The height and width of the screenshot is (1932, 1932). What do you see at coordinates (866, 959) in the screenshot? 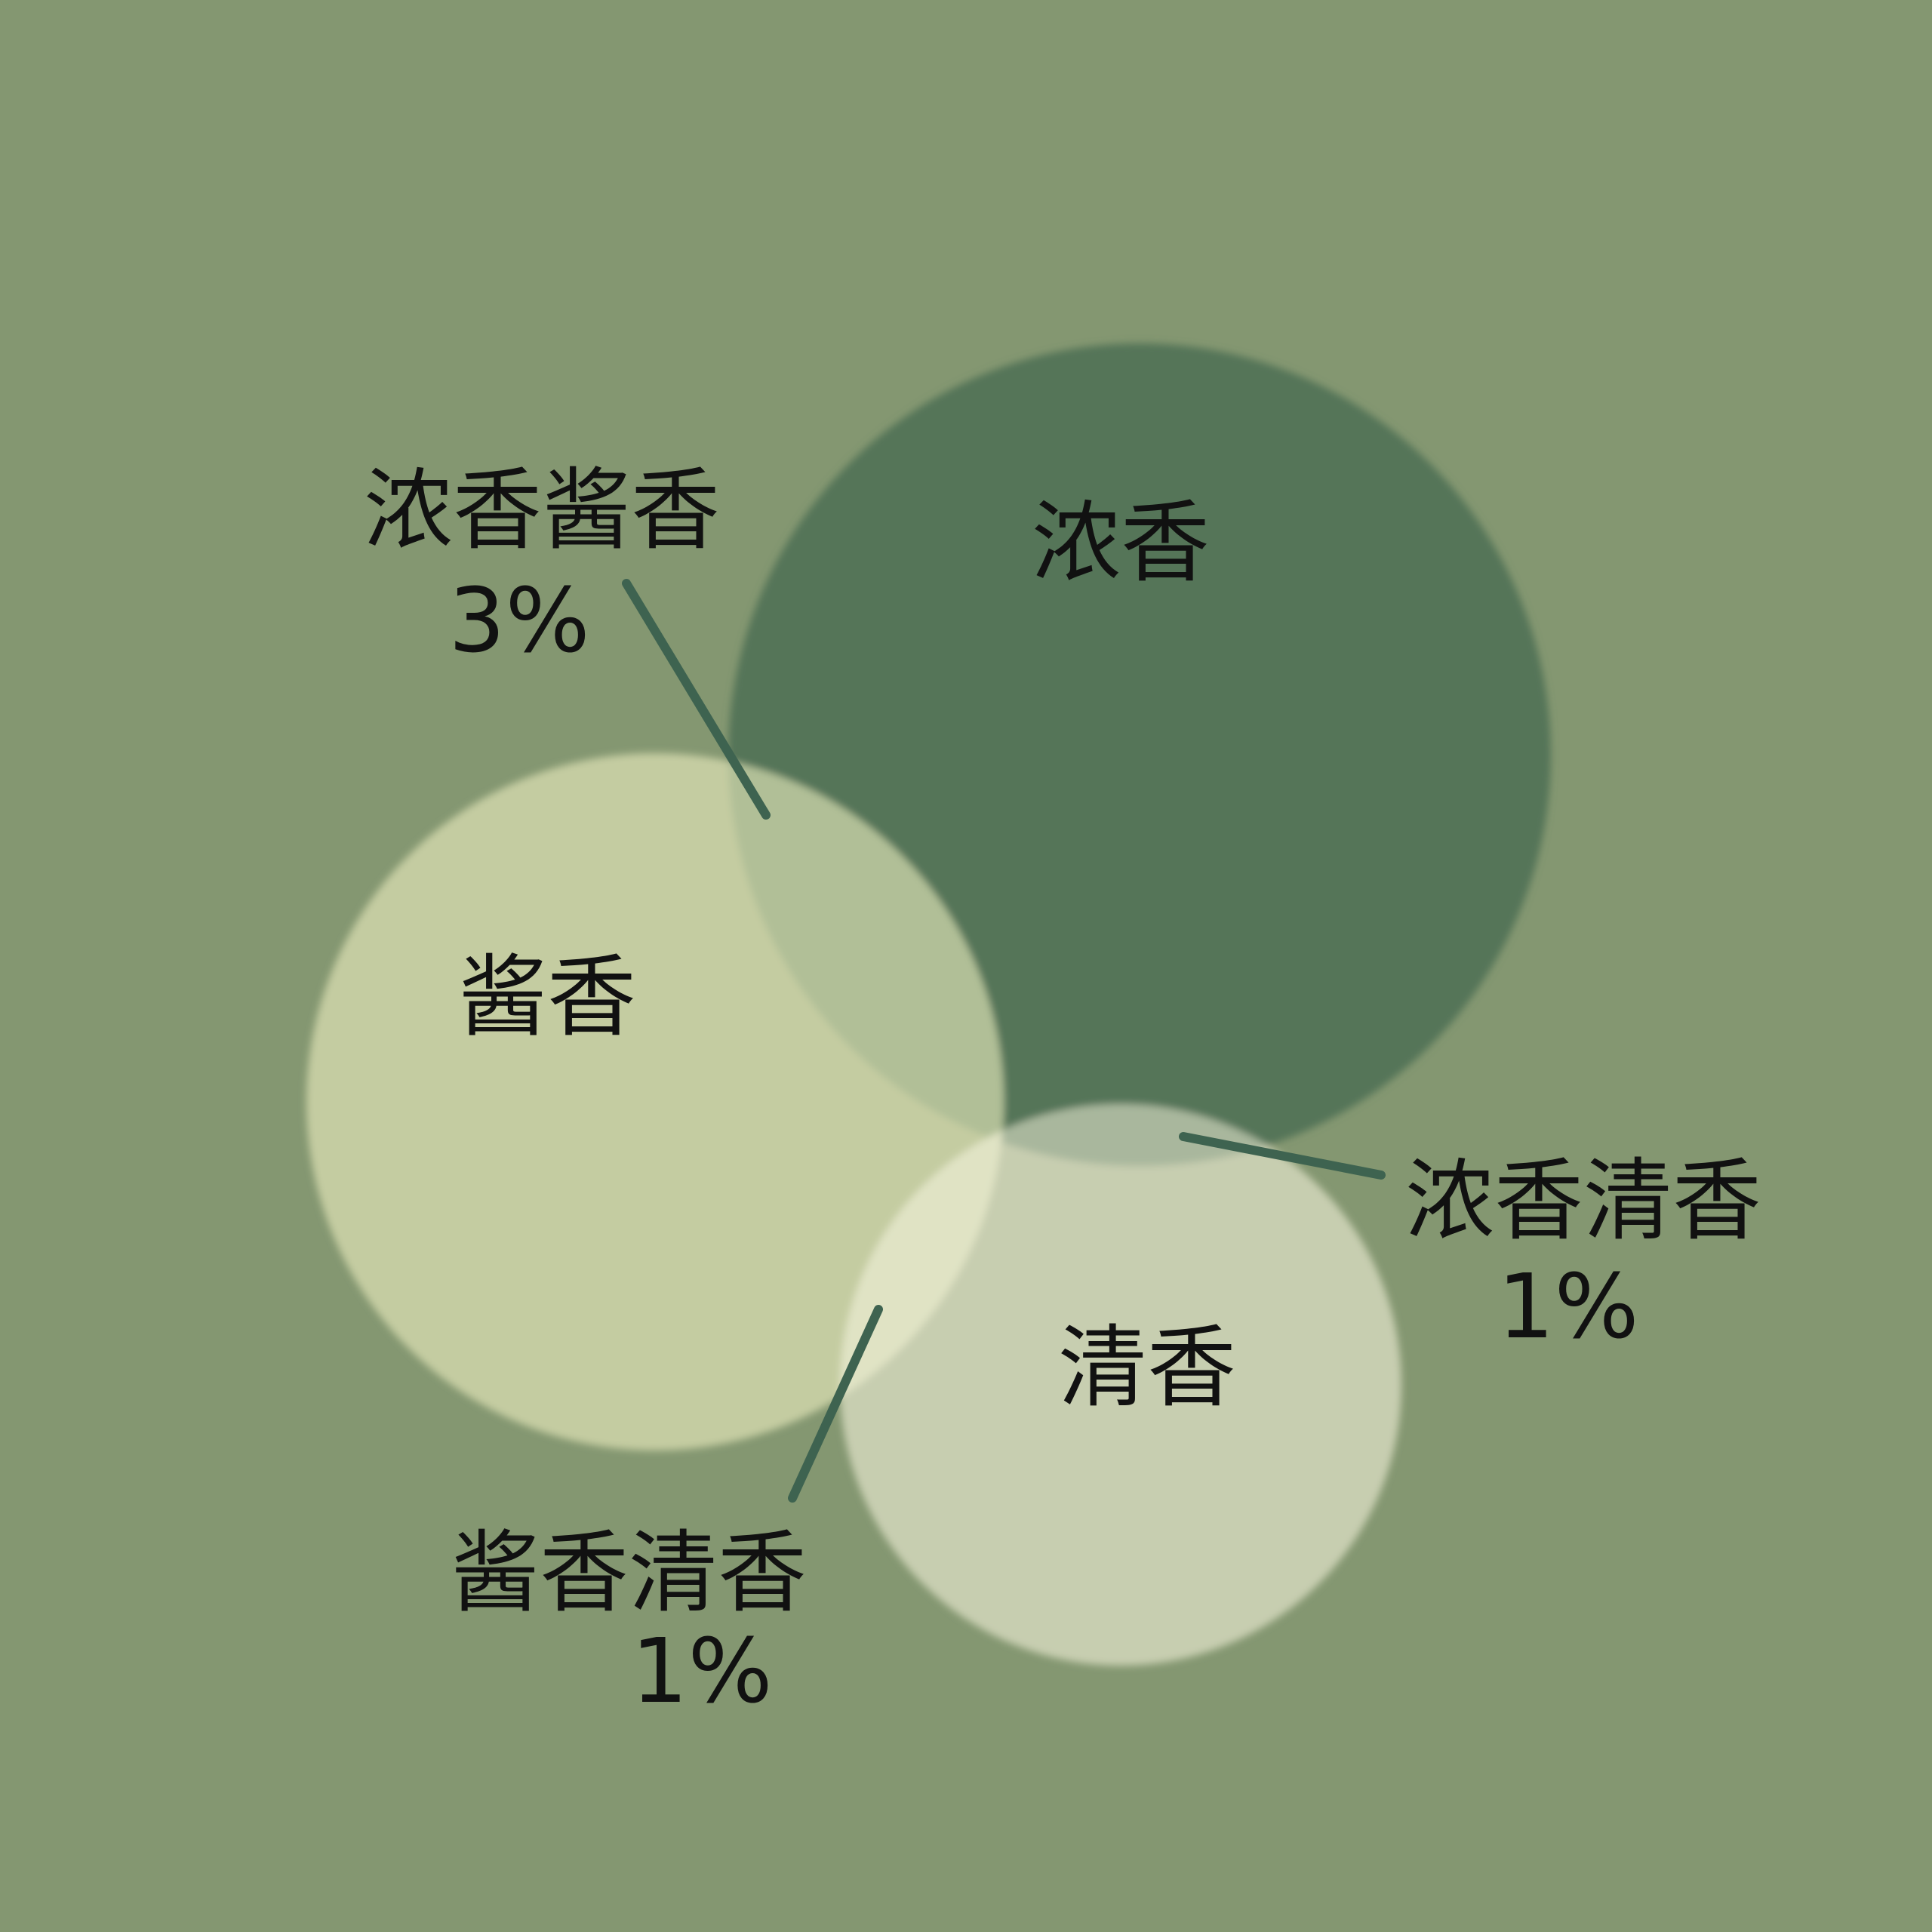
I see `overlap-nong-jiang` at bounding box center [866, 959].